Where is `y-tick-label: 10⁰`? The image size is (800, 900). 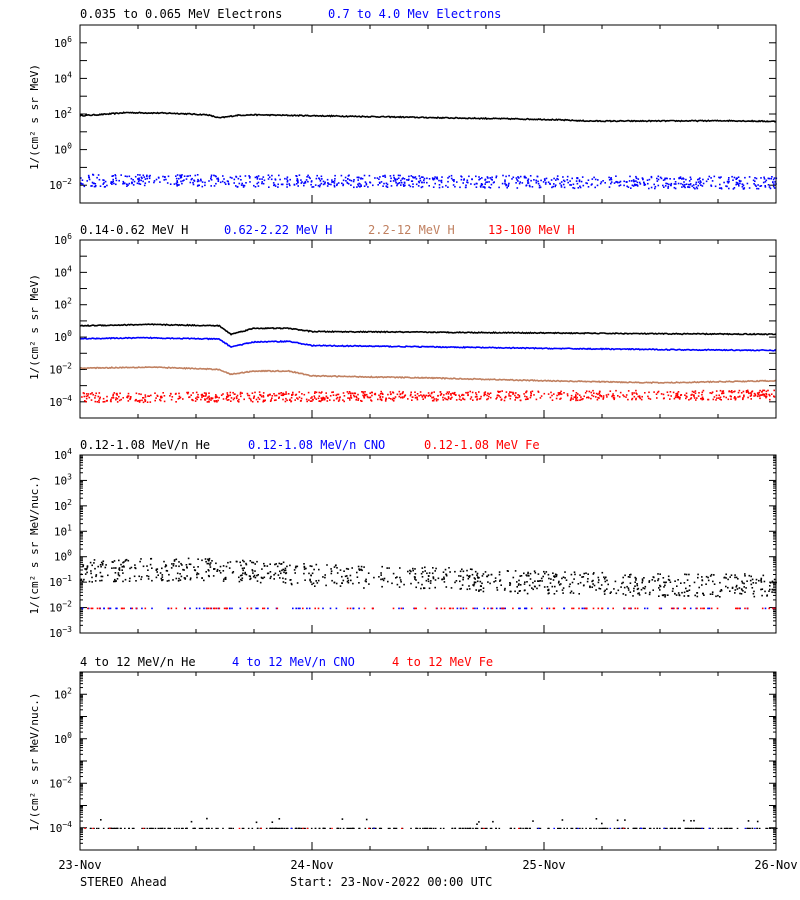
y-tick-label: 10⁰ is located at coordinates (63, 149).